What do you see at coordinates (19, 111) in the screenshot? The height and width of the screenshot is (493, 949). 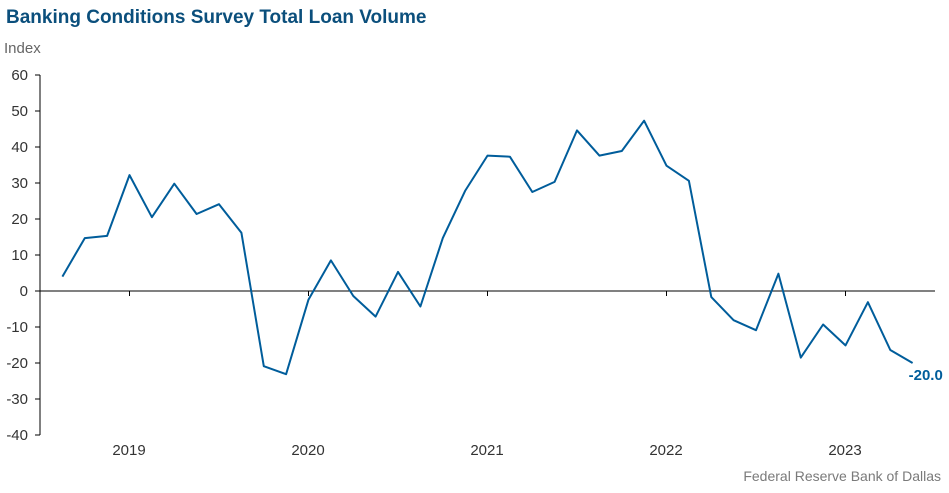 I see `y-tick-label: 50` at bounding box center [19, 111].